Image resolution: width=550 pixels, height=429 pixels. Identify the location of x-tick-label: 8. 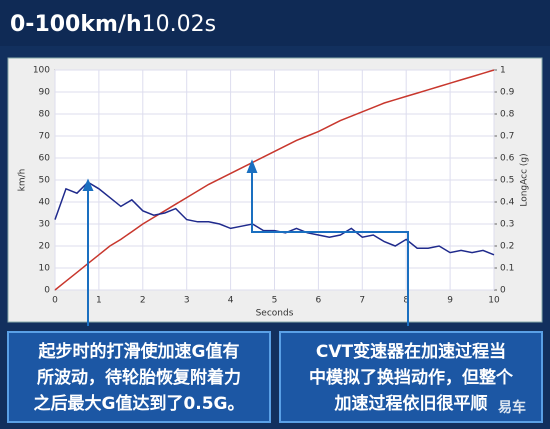
(406, 301).